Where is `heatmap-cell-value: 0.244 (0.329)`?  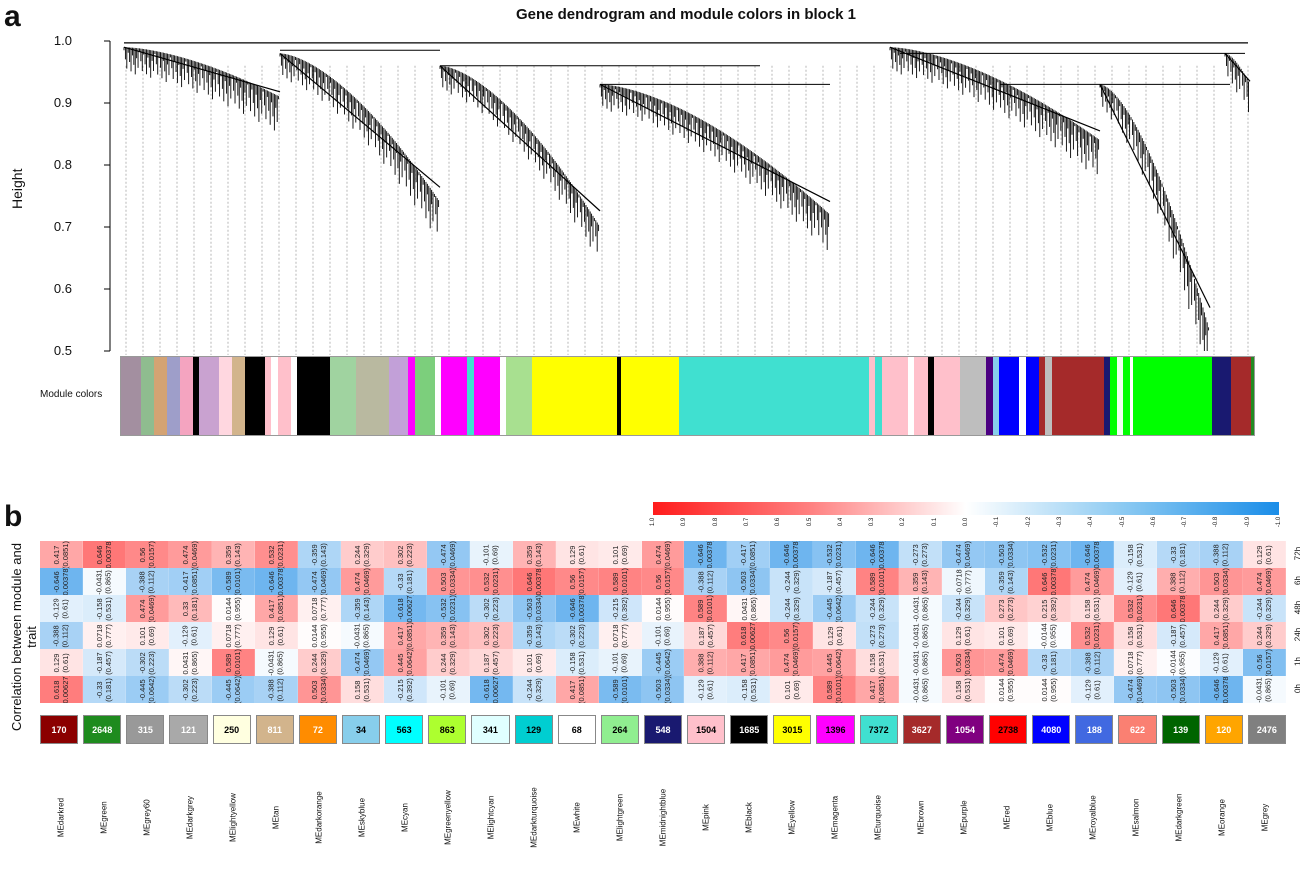
heatmap-cell-value: 0.244 (0.329) is located at coordinates (1264, 635).